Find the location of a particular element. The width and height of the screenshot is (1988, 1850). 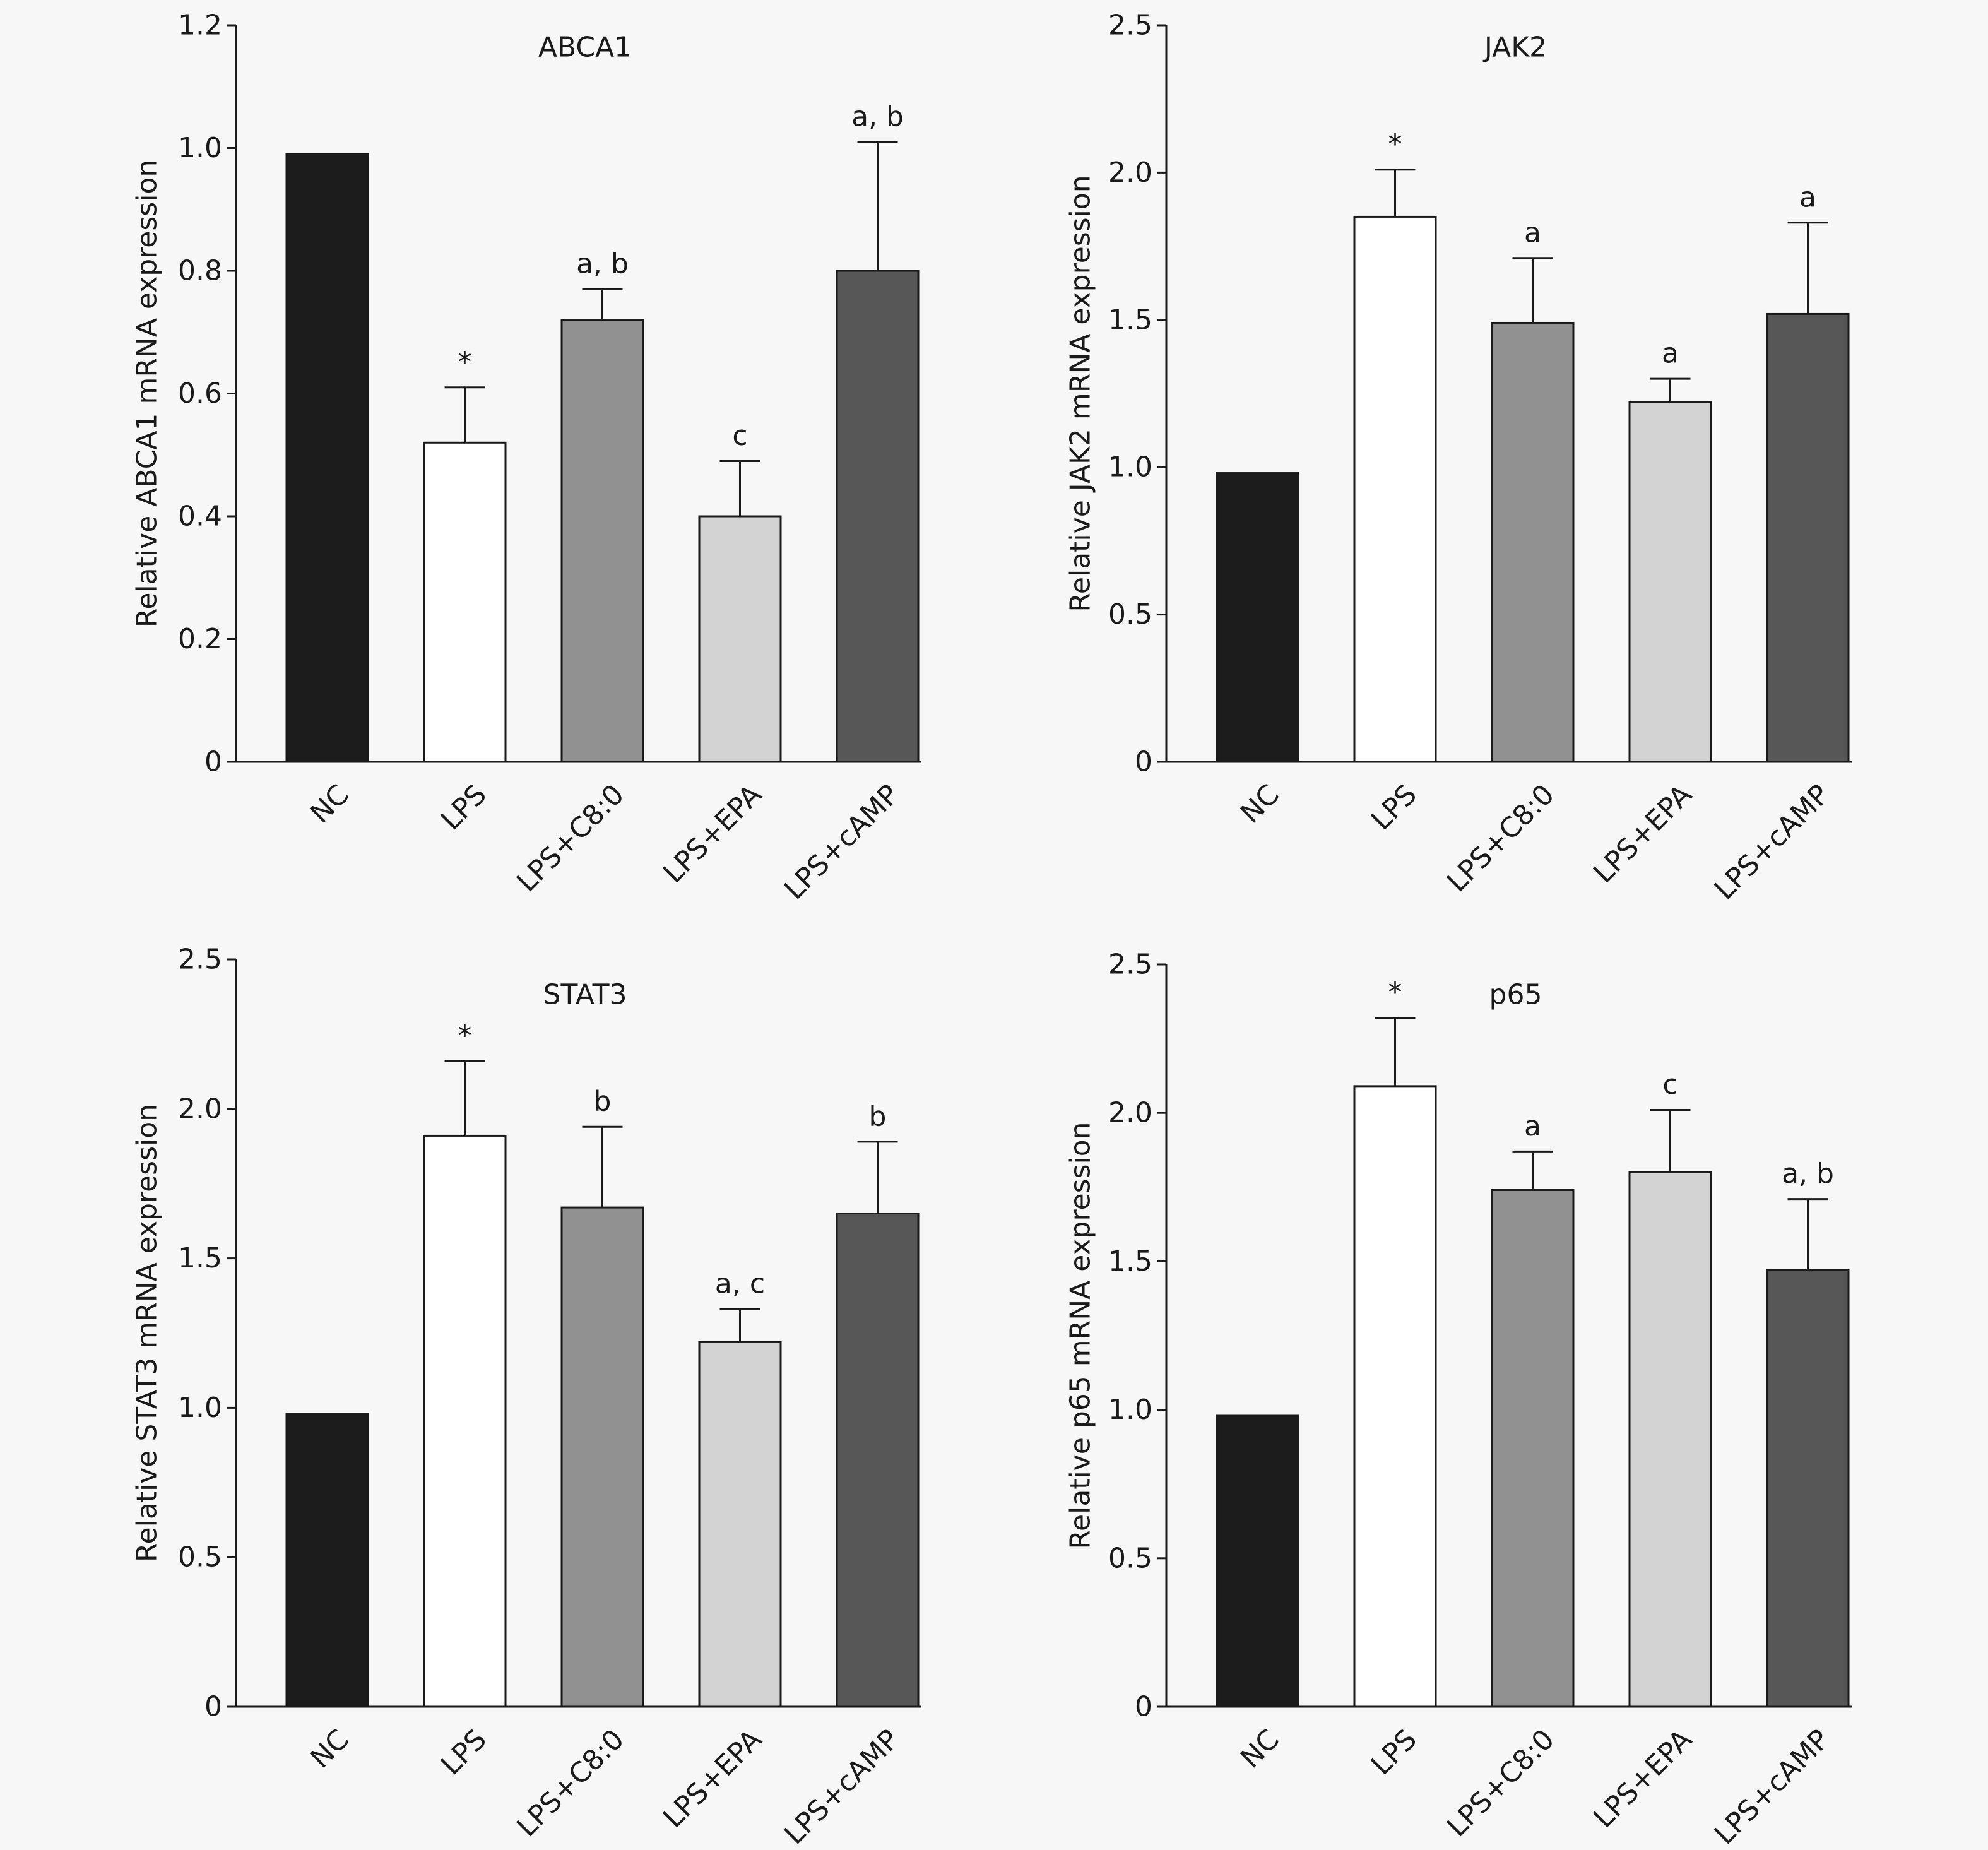

y-axis-label: Relative JAK2 mRNA expression is located at coordinates (1081, 393).